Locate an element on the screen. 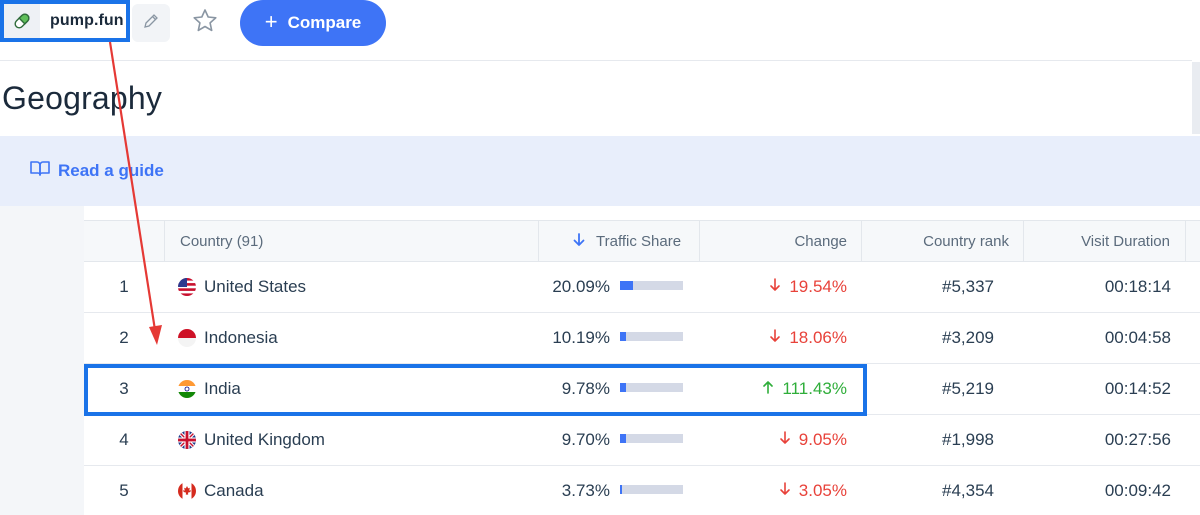 This screenshot has height=515, width=1200. country-cell: Indonesia is located at coordinates (228, 338).